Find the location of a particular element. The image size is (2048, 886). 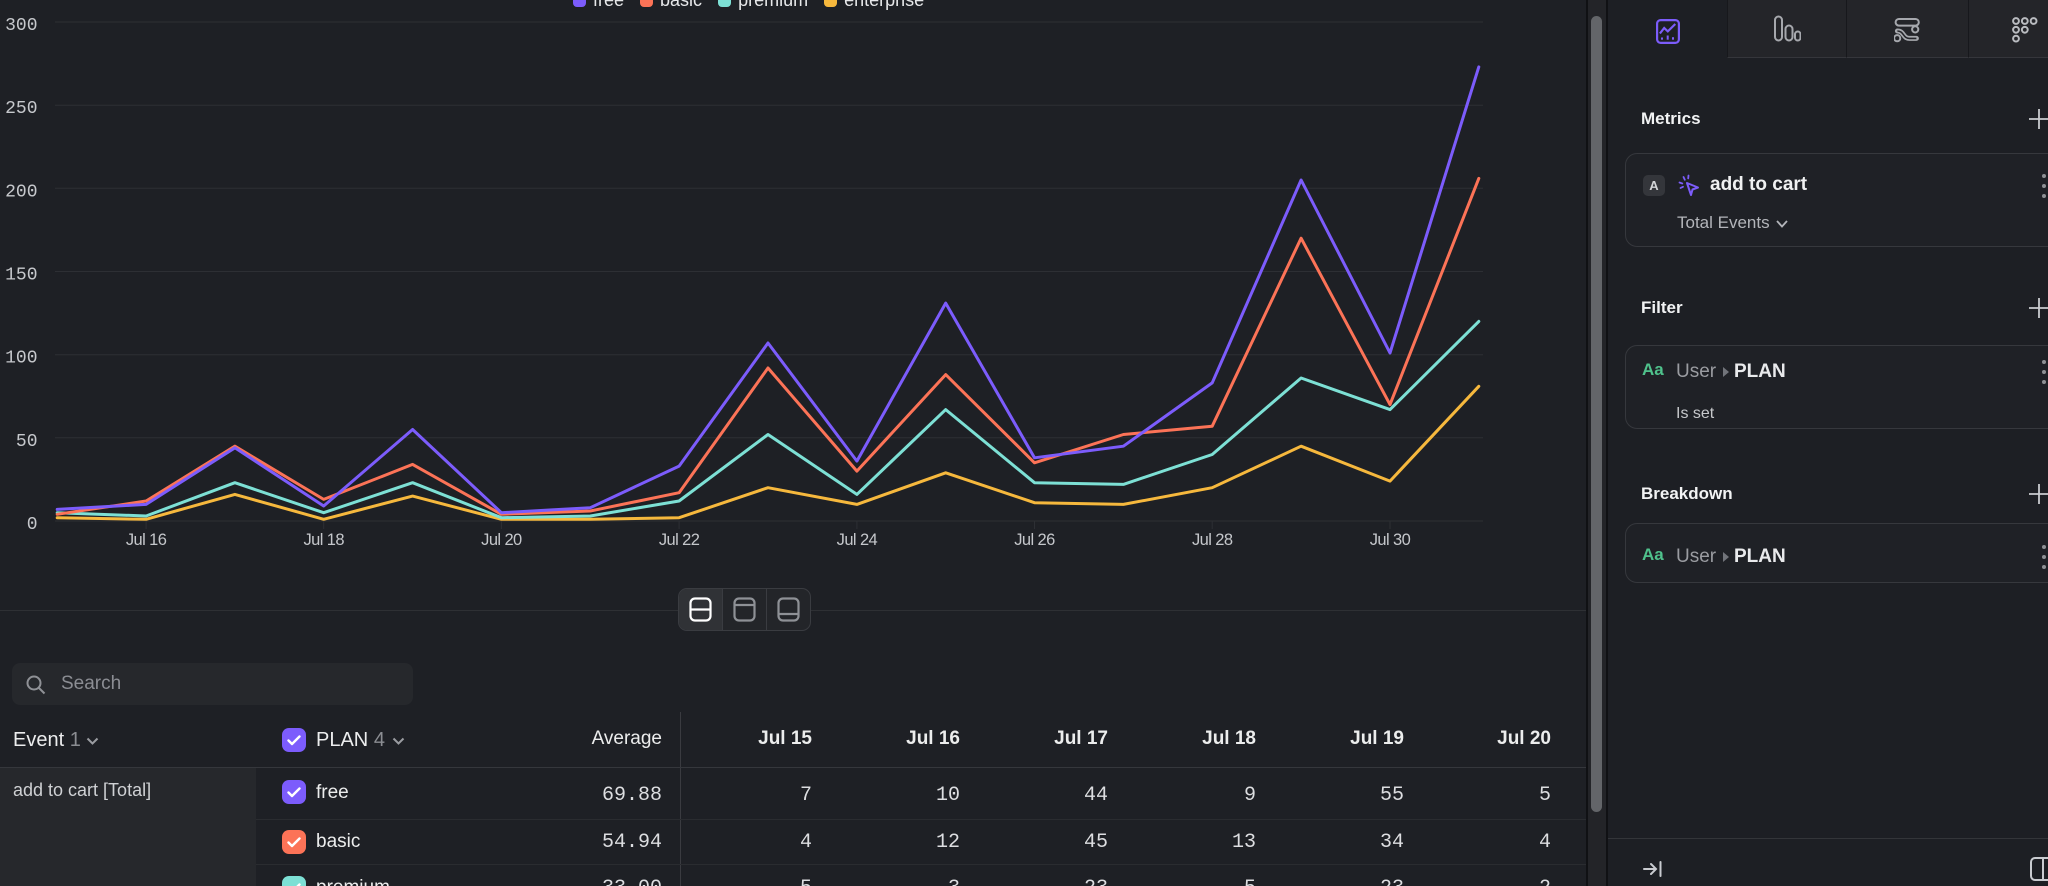

svg-text: 150 is located at coordinates (21, 276).